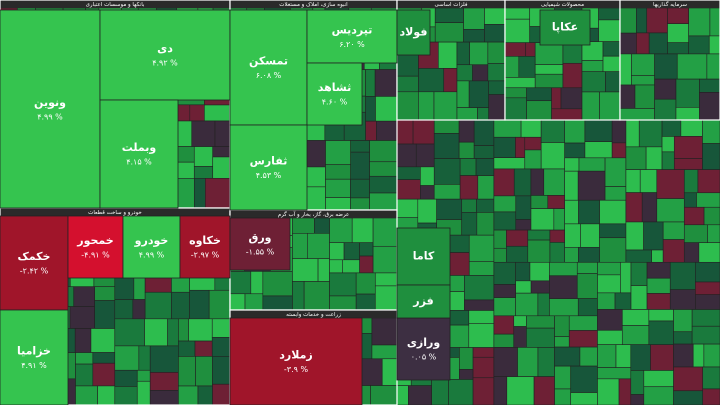  What do you see at coordinates (165, 48) in the screenshot?
I see `tile-name: دی` at bounding box center [165, 48].